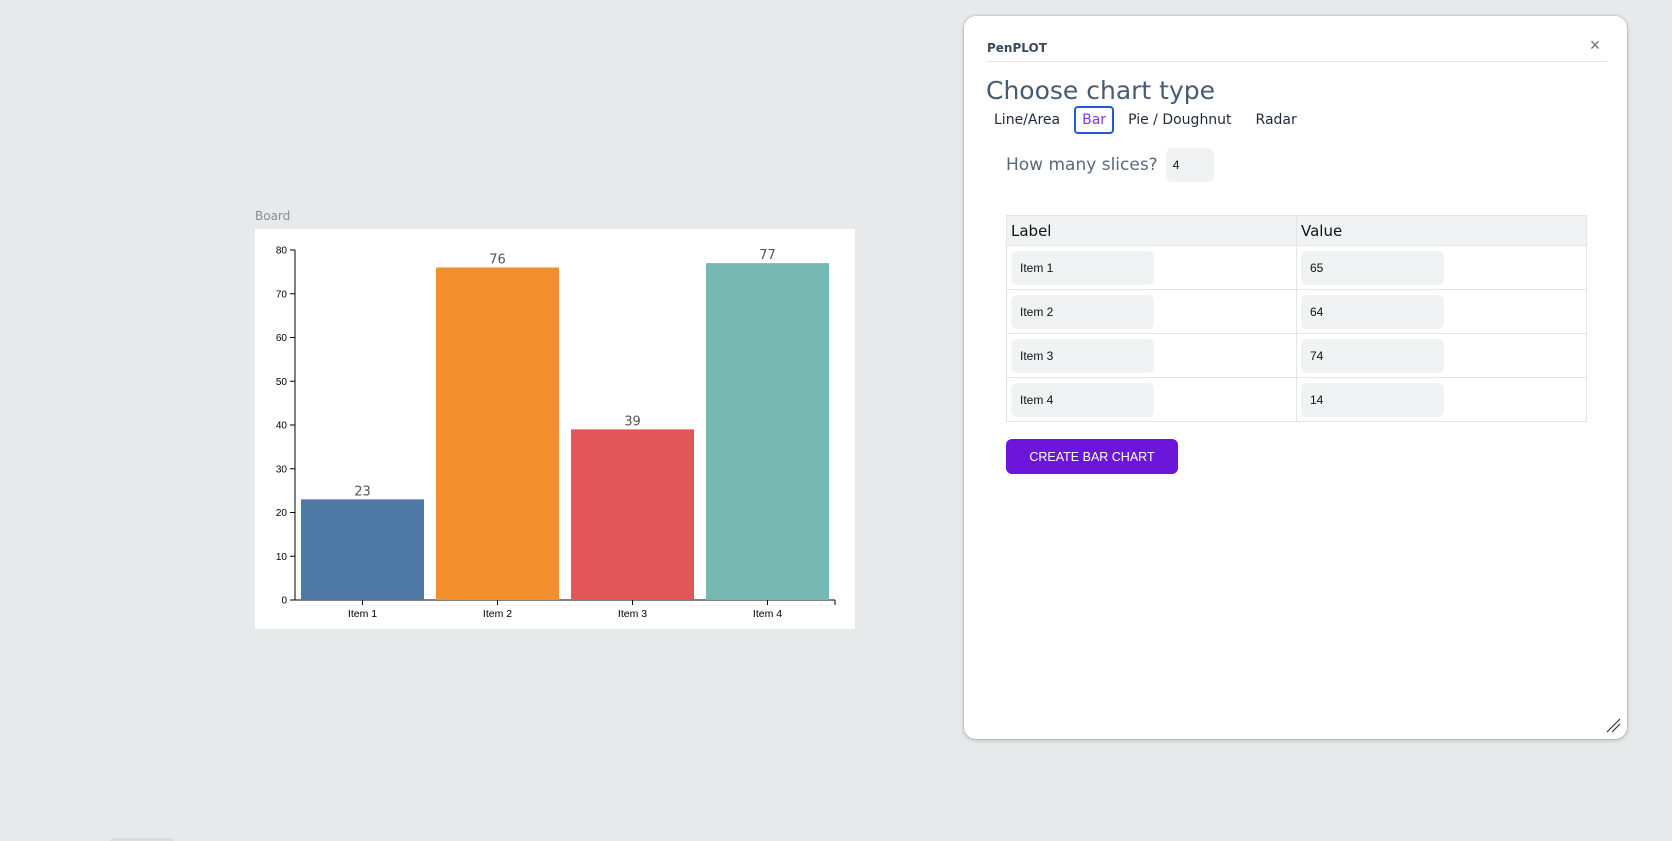 The height and width of the screenshot is (841, 1672). I want to click on y-tick-label: 0, so click(284, 601).